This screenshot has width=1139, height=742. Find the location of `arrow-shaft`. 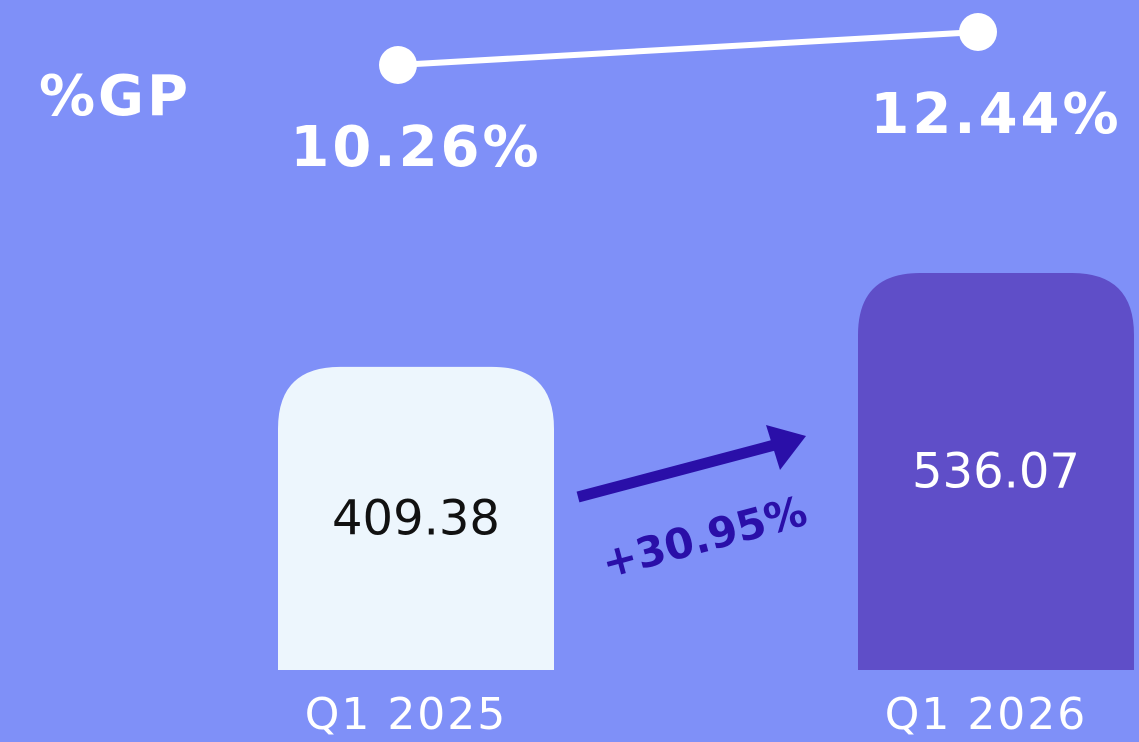

arrow-shaft is located at coordinates (680, 470).